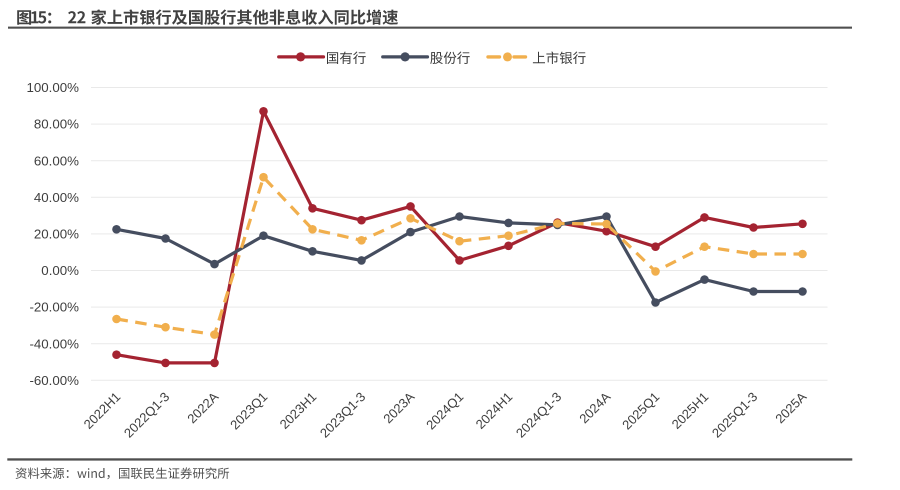 This screenshot has width=900, height=490. Describe the element at coordinates (54, 307) in the screenshot. I see `svg-text: -20.00%` at that location.